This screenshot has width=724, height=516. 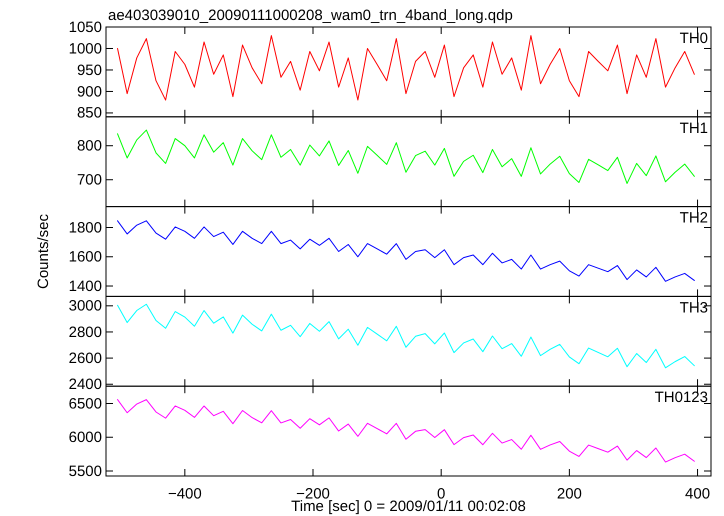 What do you see at coordinates (681, 397) in the screenshot?
I see `text: TH0123` at bounding box center [681, 397].